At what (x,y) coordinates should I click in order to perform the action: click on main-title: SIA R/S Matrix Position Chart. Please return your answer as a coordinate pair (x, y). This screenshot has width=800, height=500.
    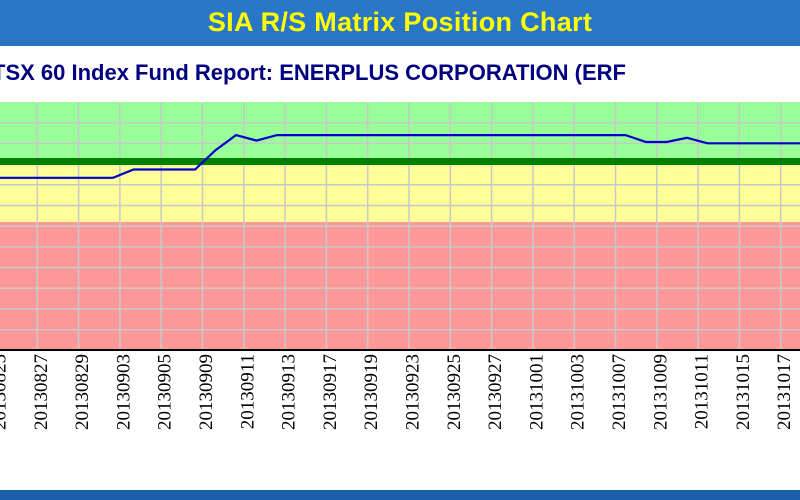
    Looking at the image, I should click on (400, 22).